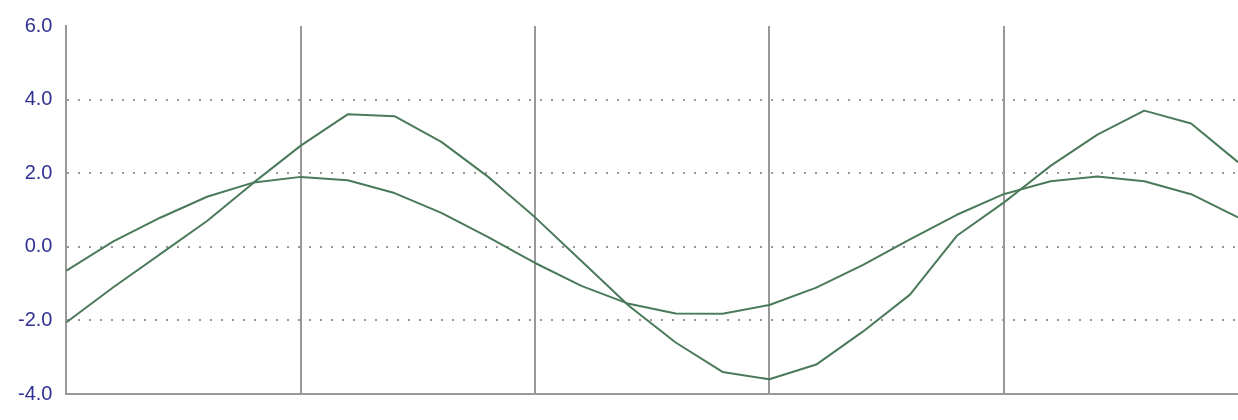 The height and width of the screenshot is (420, 1238). I want to click on y-tick-label: 0.0, so click(38, 245).